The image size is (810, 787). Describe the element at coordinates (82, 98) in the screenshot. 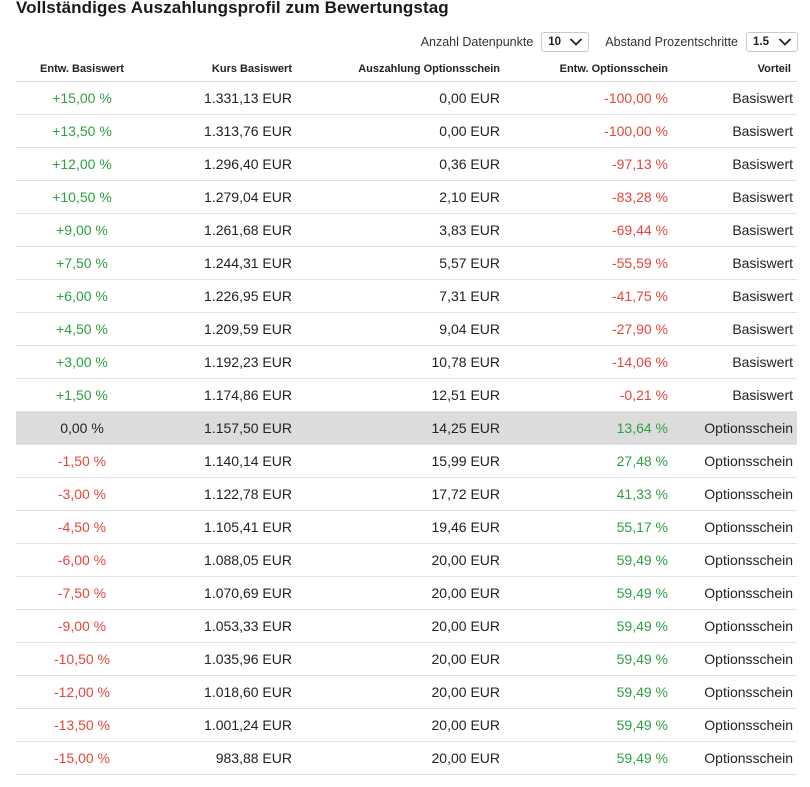

I see `cell-entw-basiswert: +15,00 %` at that location.